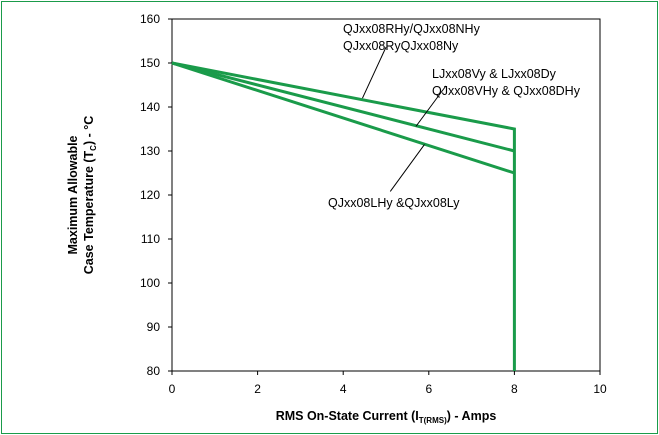  Describe the element at coordinates (412, 29) in the screenshot. I see `annotation-label: QJxx08RHy/QJxx08NHy` at that location.